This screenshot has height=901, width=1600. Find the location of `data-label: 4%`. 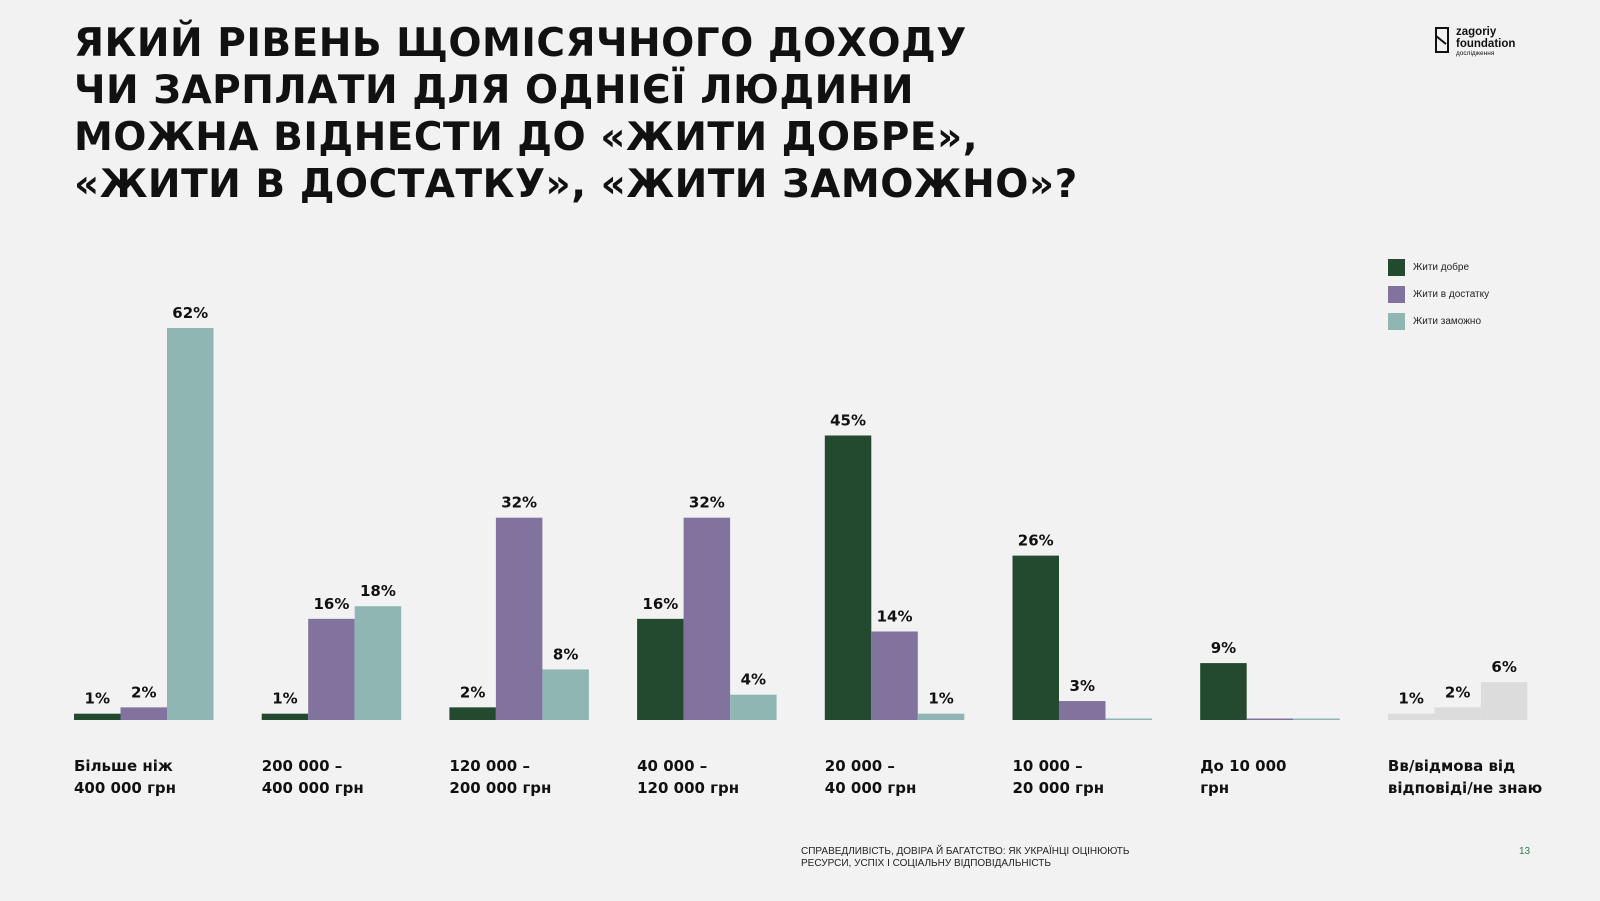

data-label: 4% is located at coordinates (753, 680).